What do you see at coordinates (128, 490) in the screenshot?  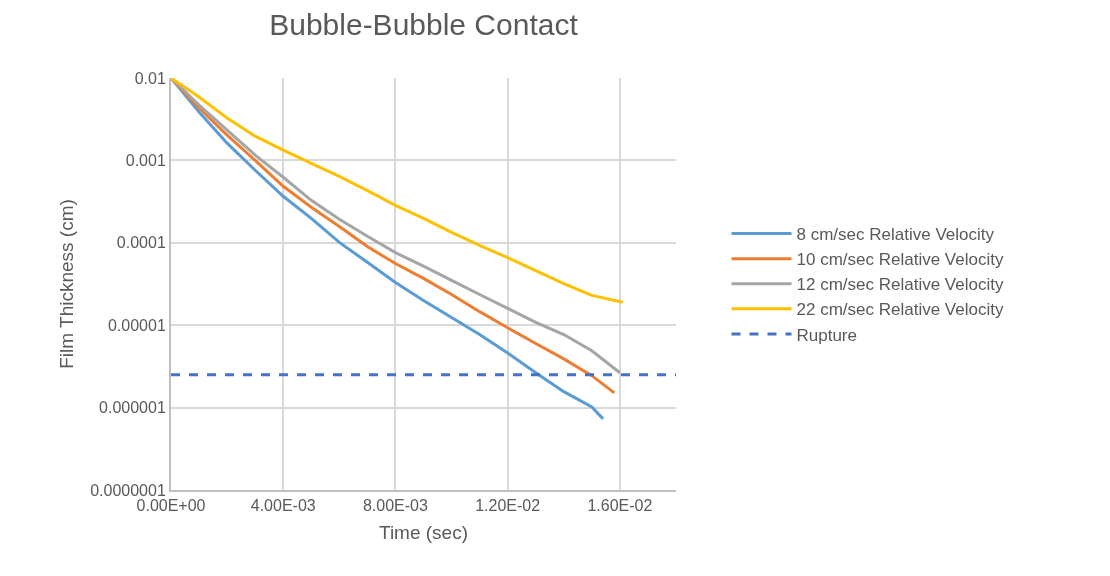 I see `y-tick-label: 0.0000001` at bounding box center [128, 490].